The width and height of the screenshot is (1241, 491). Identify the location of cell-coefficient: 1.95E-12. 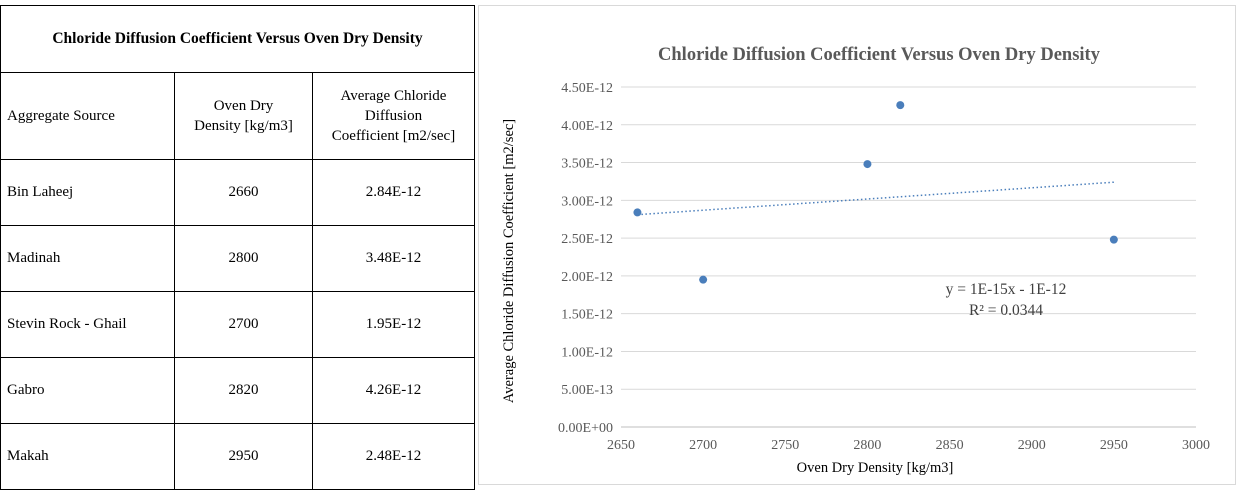
(393, 324).